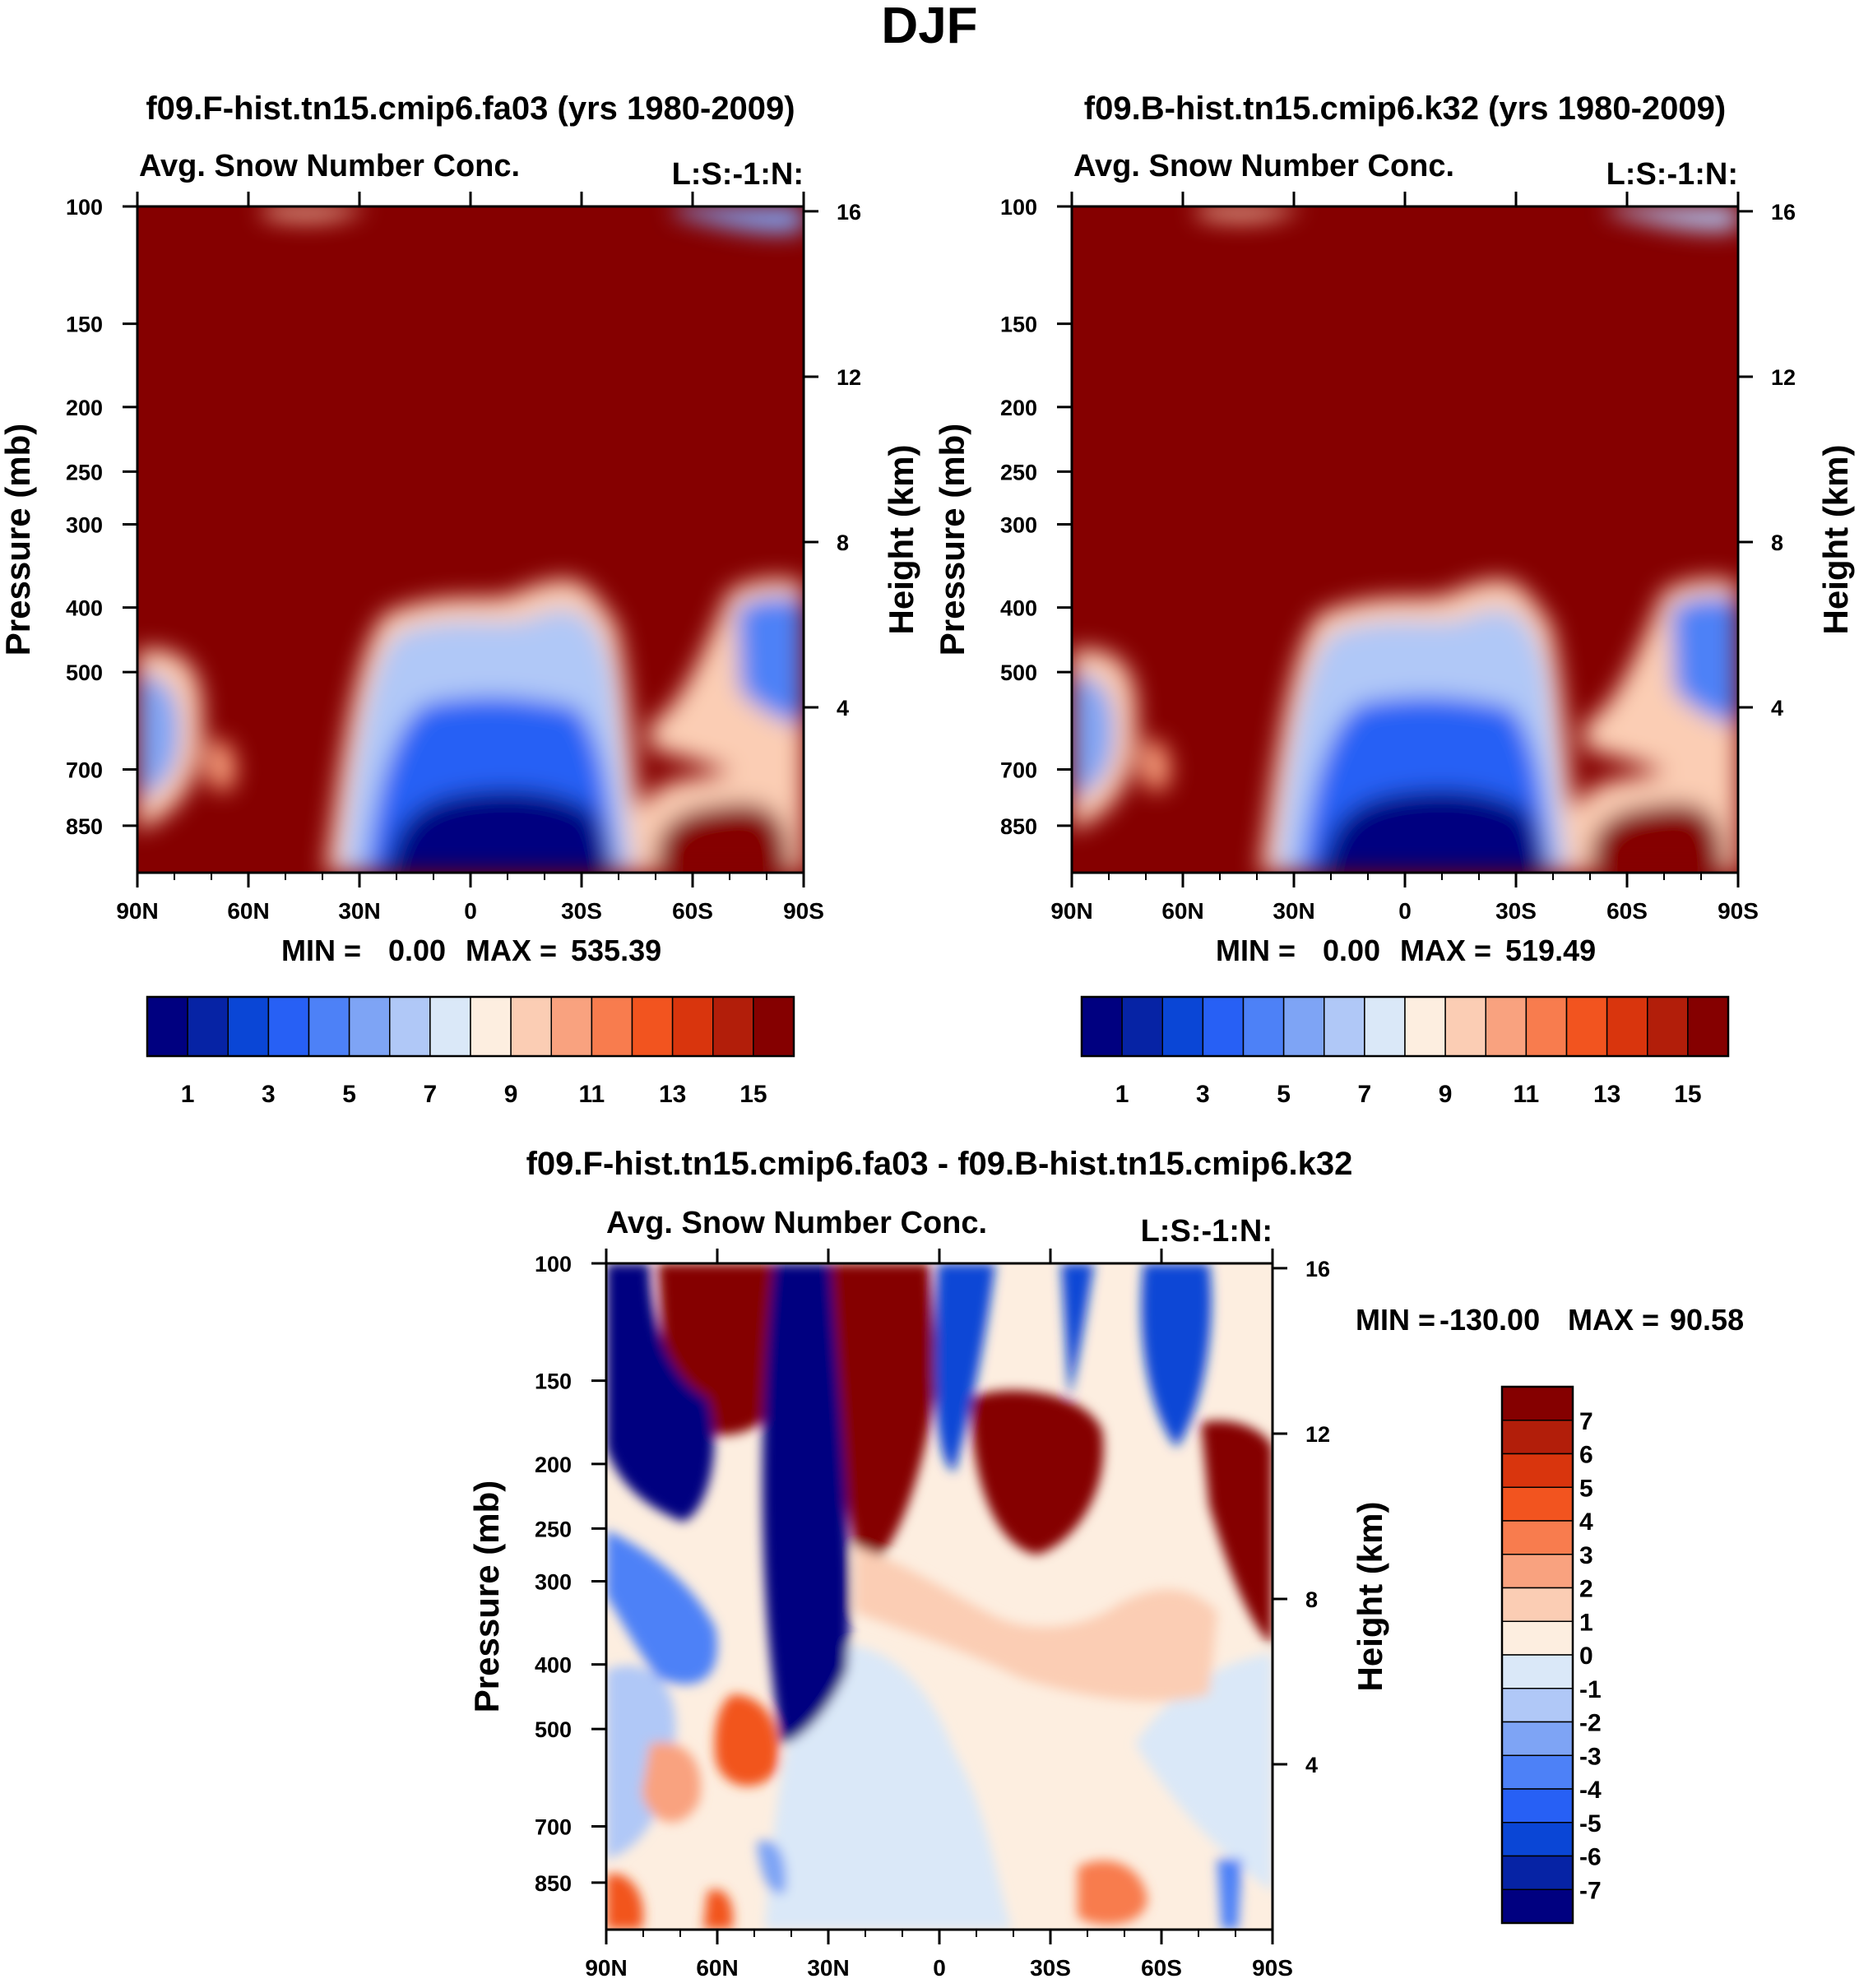  What do you see at coordinates (1445, 951) in the screenshot?
I see `panel-b-max-label: MAX =` at bounding box center [1445, 951].